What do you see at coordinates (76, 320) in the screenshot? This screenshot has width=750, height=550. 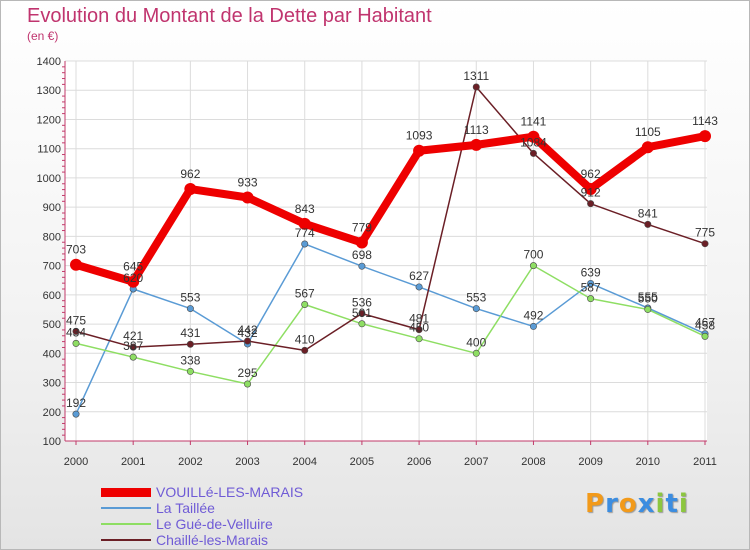 I see `data-label: 475` at bounding box center [76, 320].